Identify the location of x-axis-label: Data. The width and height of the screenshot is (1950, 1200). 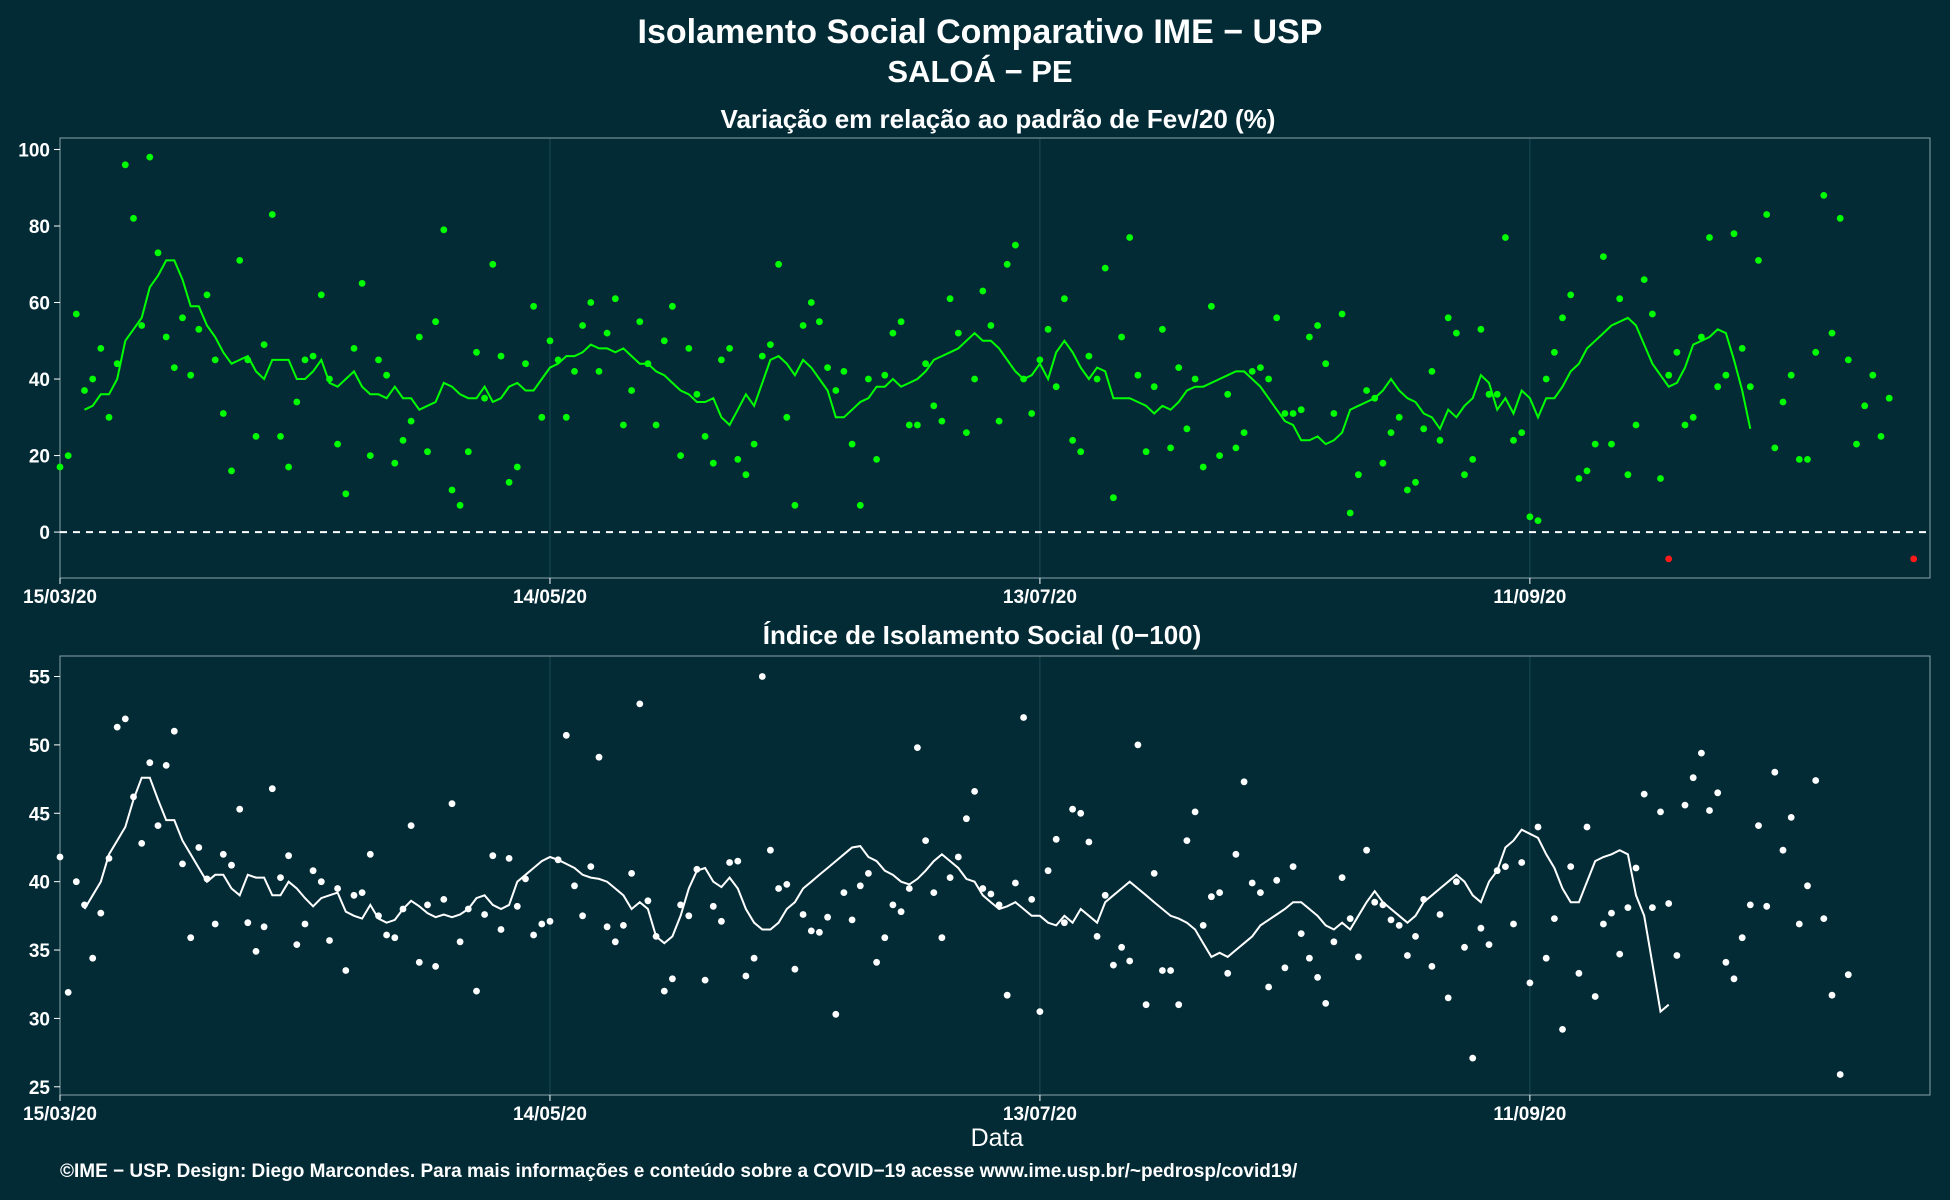
(997, 1138).